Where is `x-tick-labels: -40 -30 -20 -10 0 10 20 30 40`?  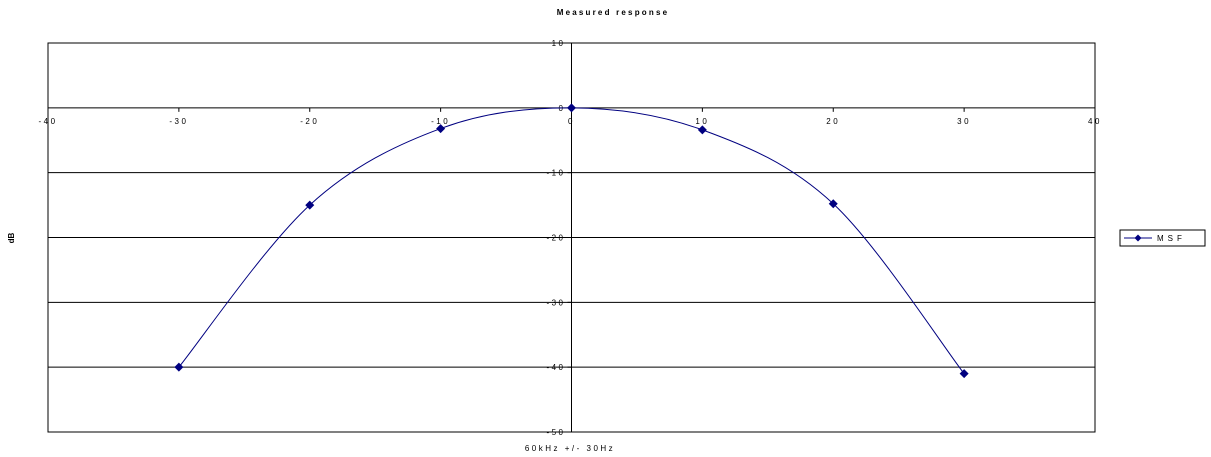
x-tick-labels: -40 -30 -20 -10 0 10 20 30 40 is located at coordinates (570, 121).